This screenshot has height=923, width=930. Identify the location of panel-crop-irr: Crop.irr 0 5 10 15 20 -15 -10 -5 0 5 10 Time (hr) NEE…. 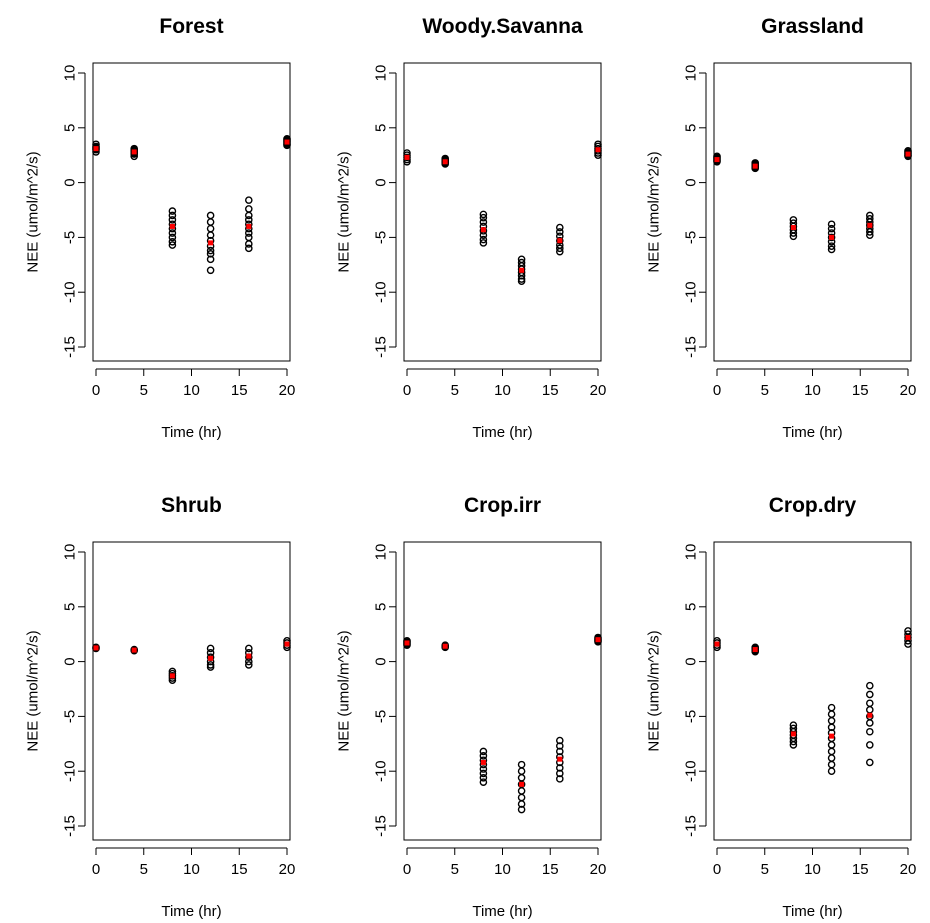
(471, 707).